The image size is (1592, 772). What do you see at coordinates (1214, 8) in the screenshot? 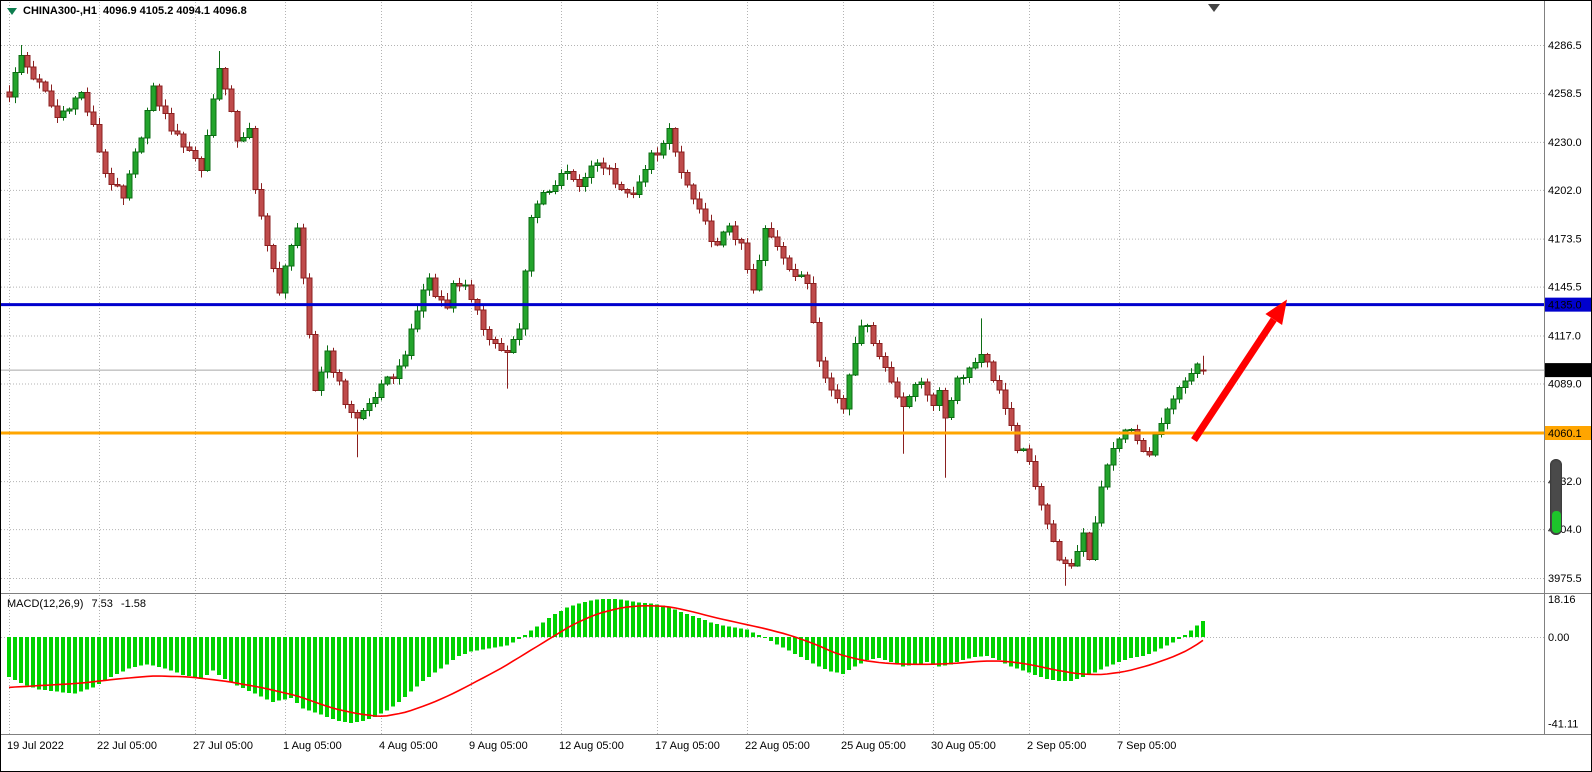
I see `chart-shift-marker` at bounding box center [1214, 8].